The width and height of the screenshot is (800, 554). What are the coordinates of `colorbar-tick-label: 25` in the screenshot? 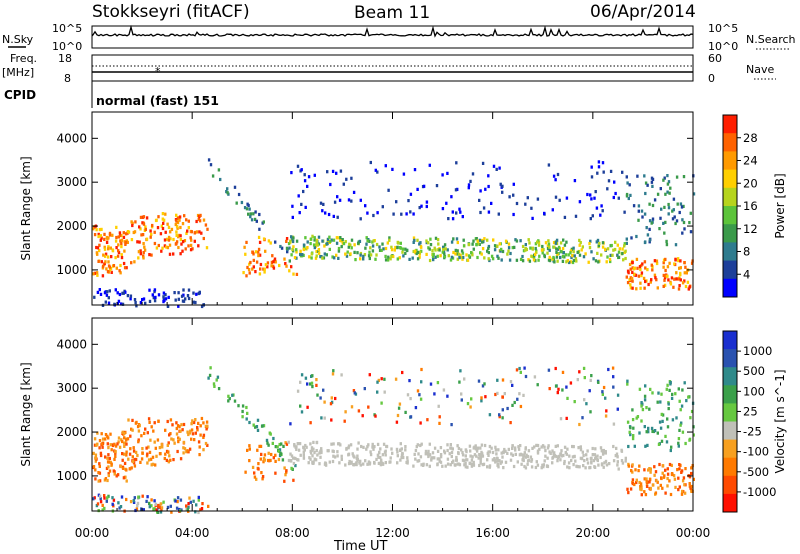 It's located at (750, 411).